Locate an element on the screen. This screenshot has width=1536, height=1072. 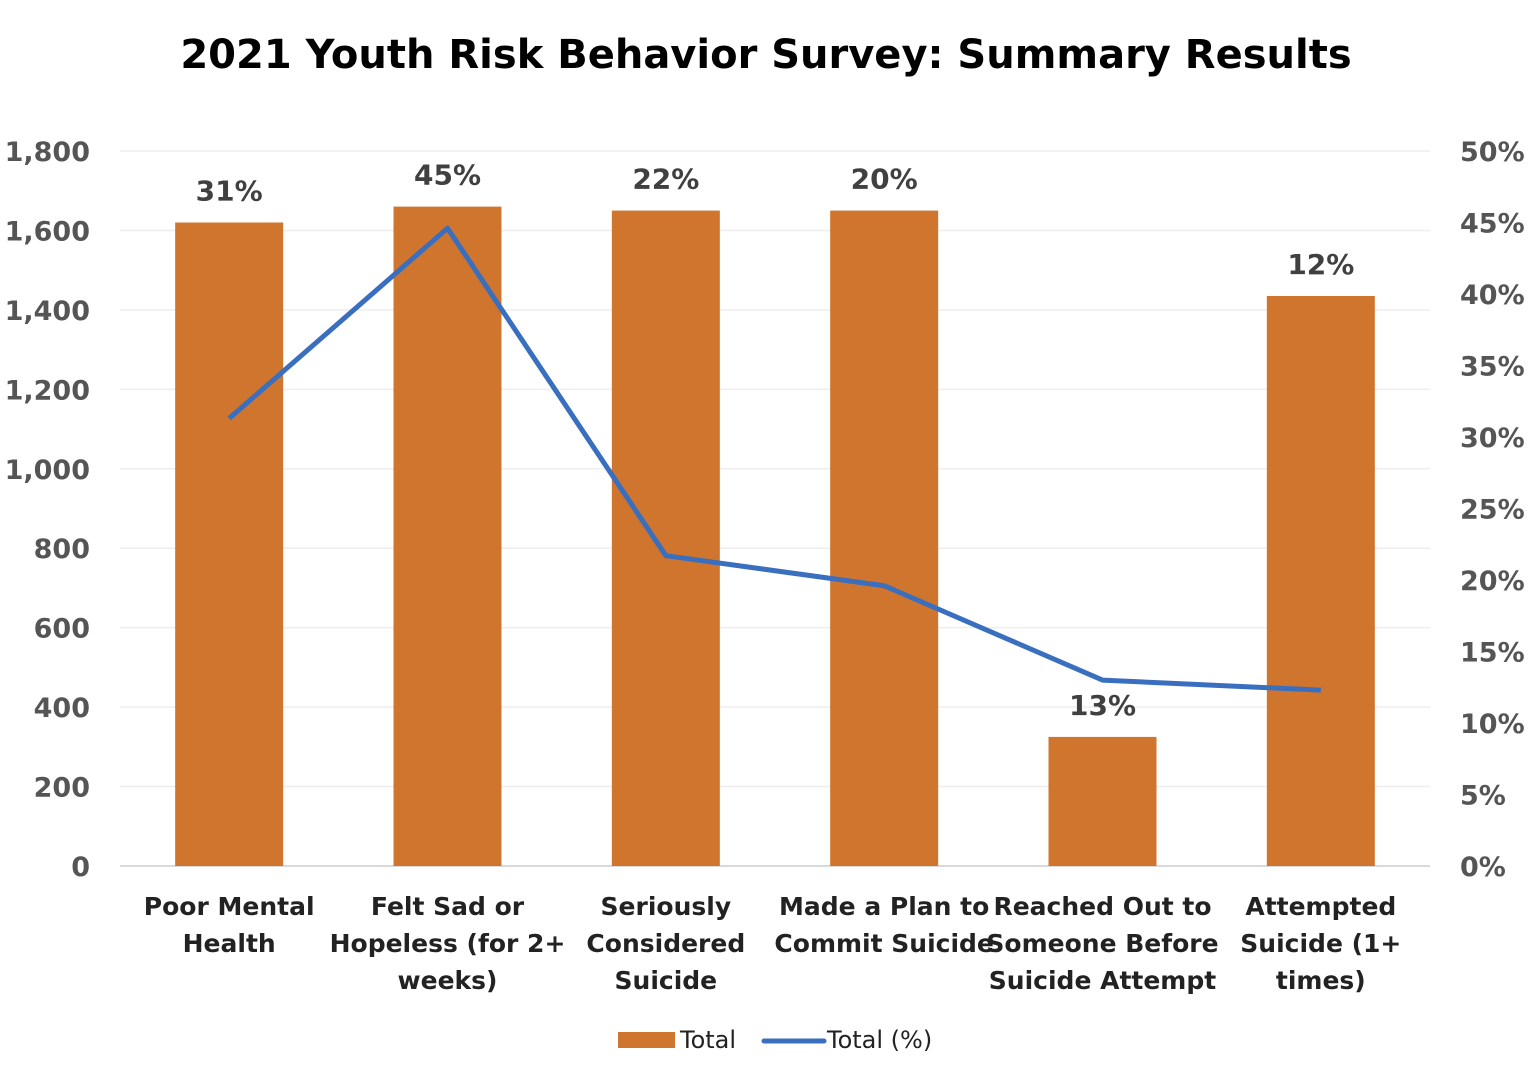
x-tick-label: Suicide is located at coordinates (666, 980).